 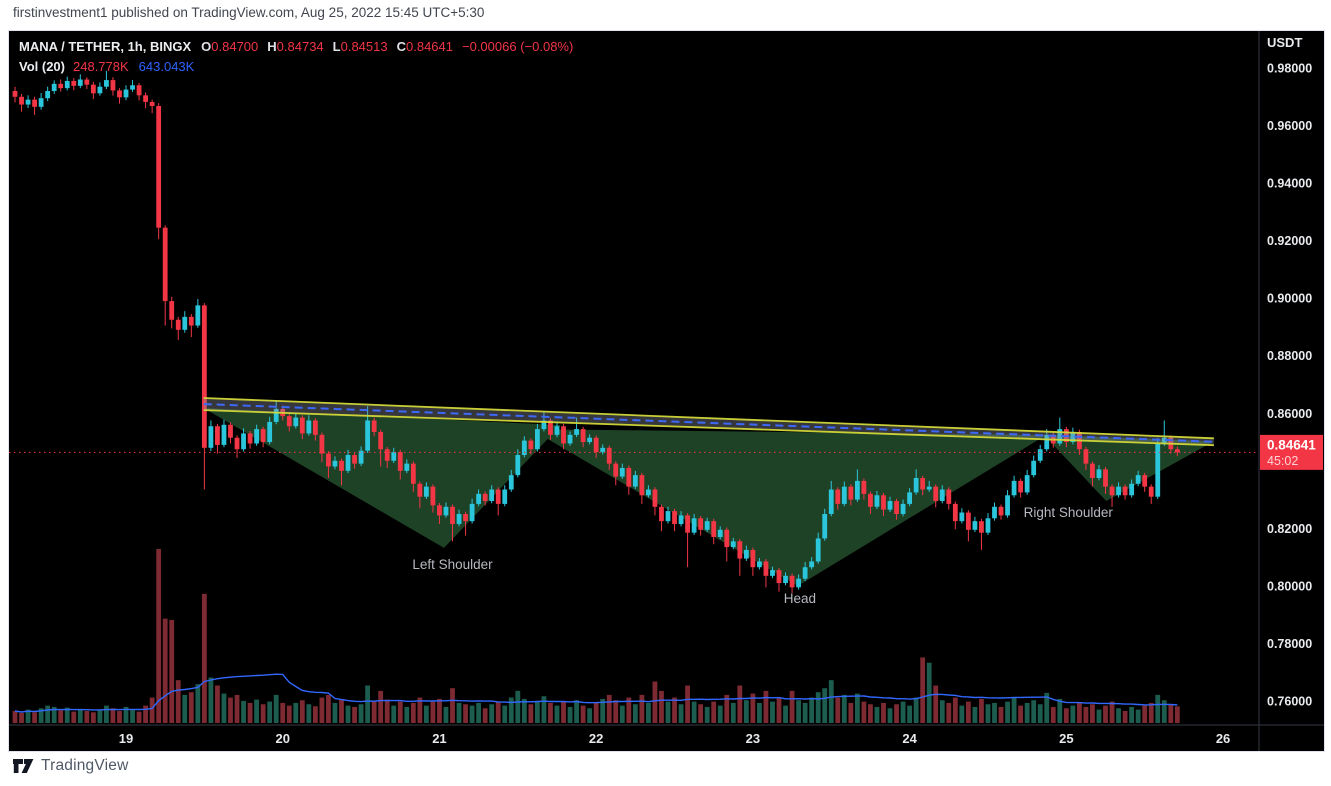 What do you see at coordinates (800, 598) in the screenshot?
I see `pattern-label: Head` at bounding box center [800, 598].